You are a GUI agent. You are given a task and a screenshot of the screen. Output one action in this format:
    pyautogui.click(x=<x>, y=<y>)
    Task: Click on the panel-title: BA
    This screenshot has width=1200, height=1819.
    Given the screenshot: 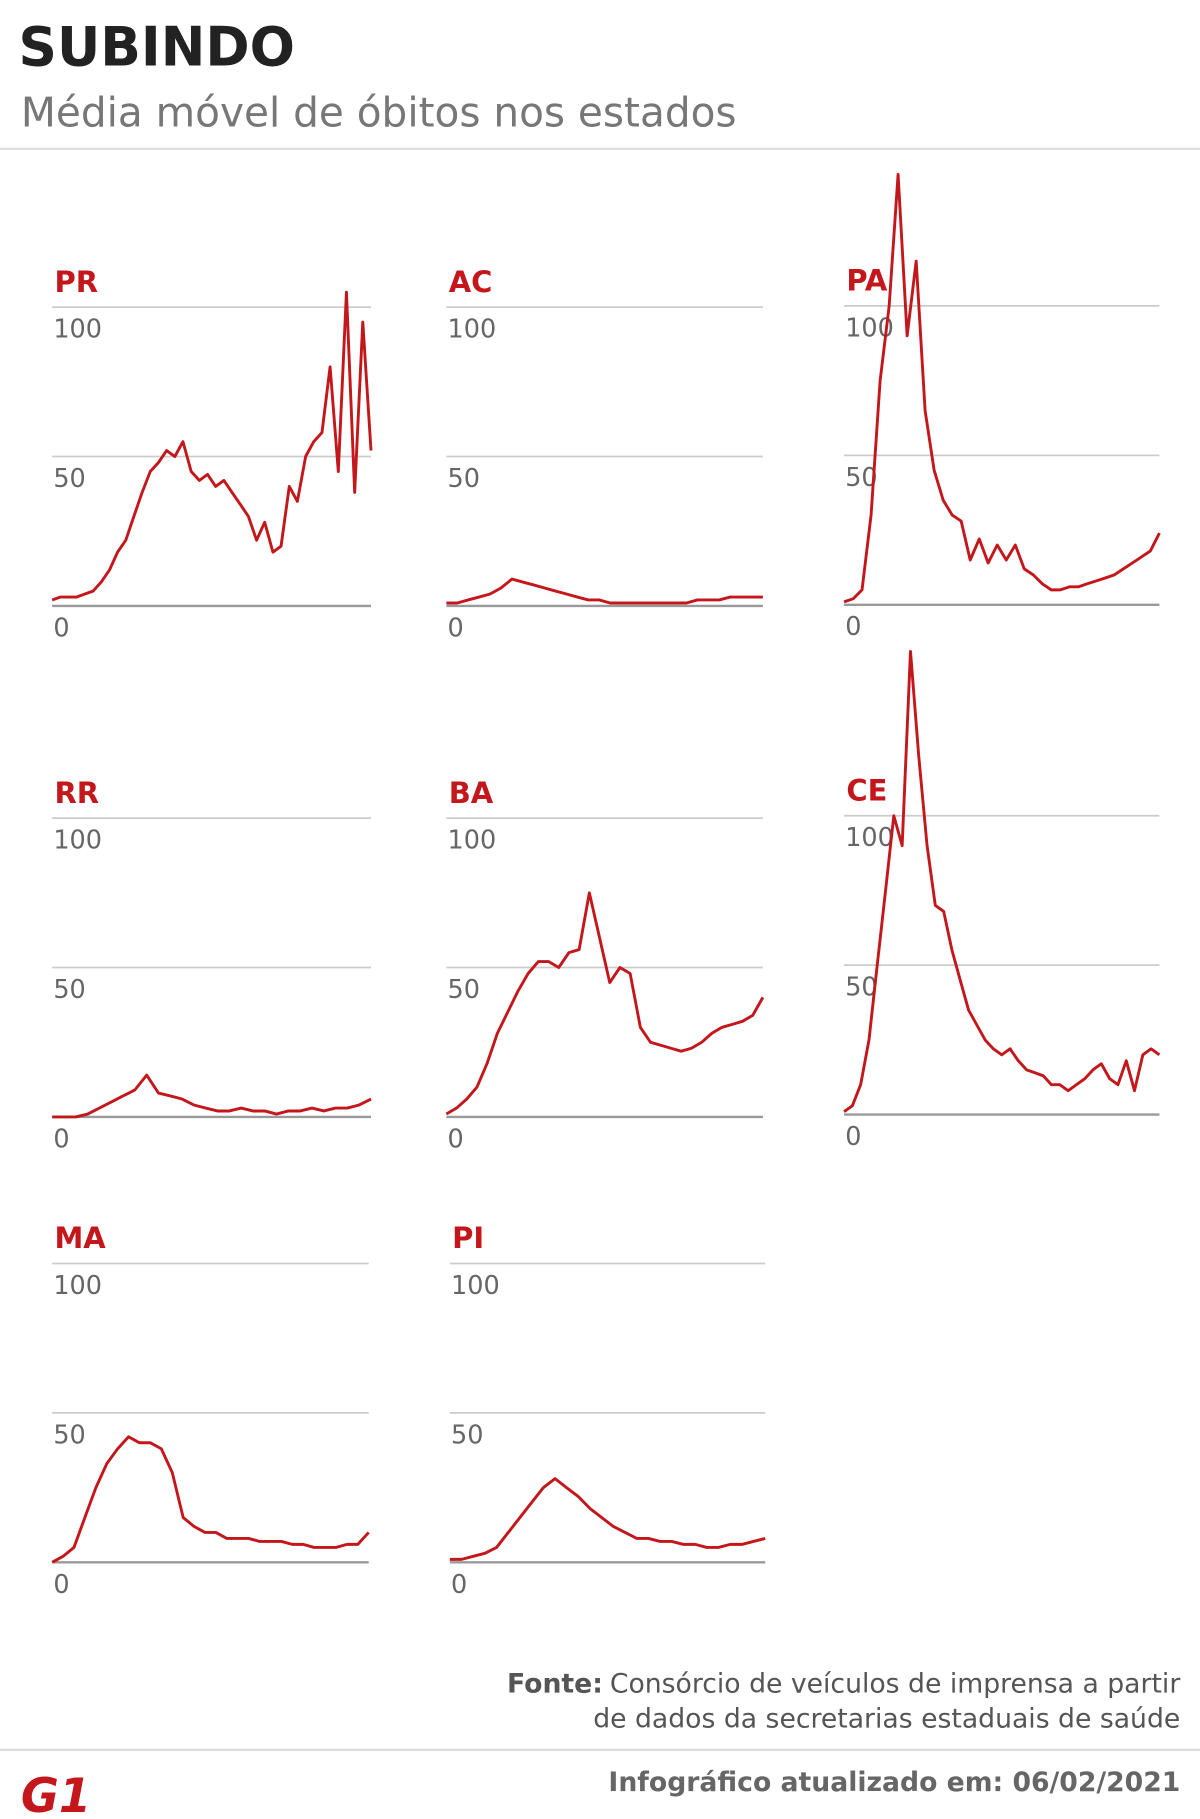 What is the action you would take?
    pyautogui.click(x=471, y=793)
    